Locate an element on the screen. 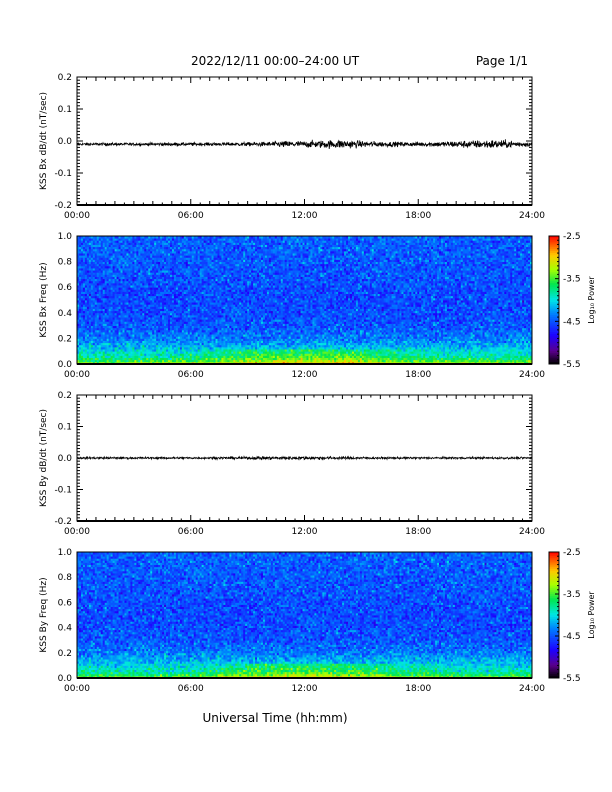 This screenshot has width=612, height=792. y-axis-title: KSS Bx dB/dt (nT/sec) is located at coordinates (44, 141).